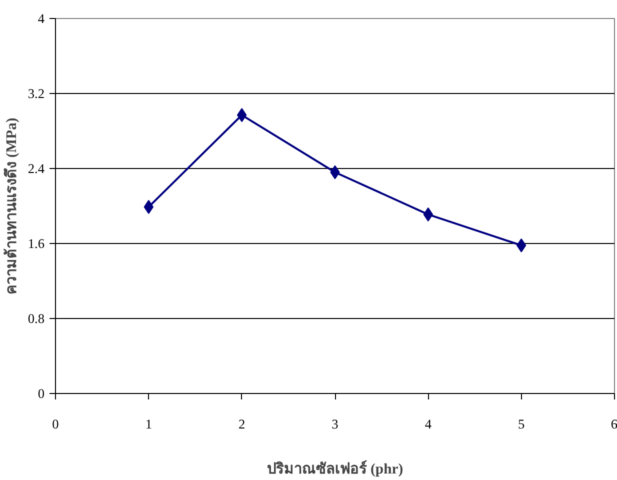 This screenshot has width=617, height=480. Describe the element at coordinates (148, 424) in the screenshot. I see `x-tick-label: 1` at that location.